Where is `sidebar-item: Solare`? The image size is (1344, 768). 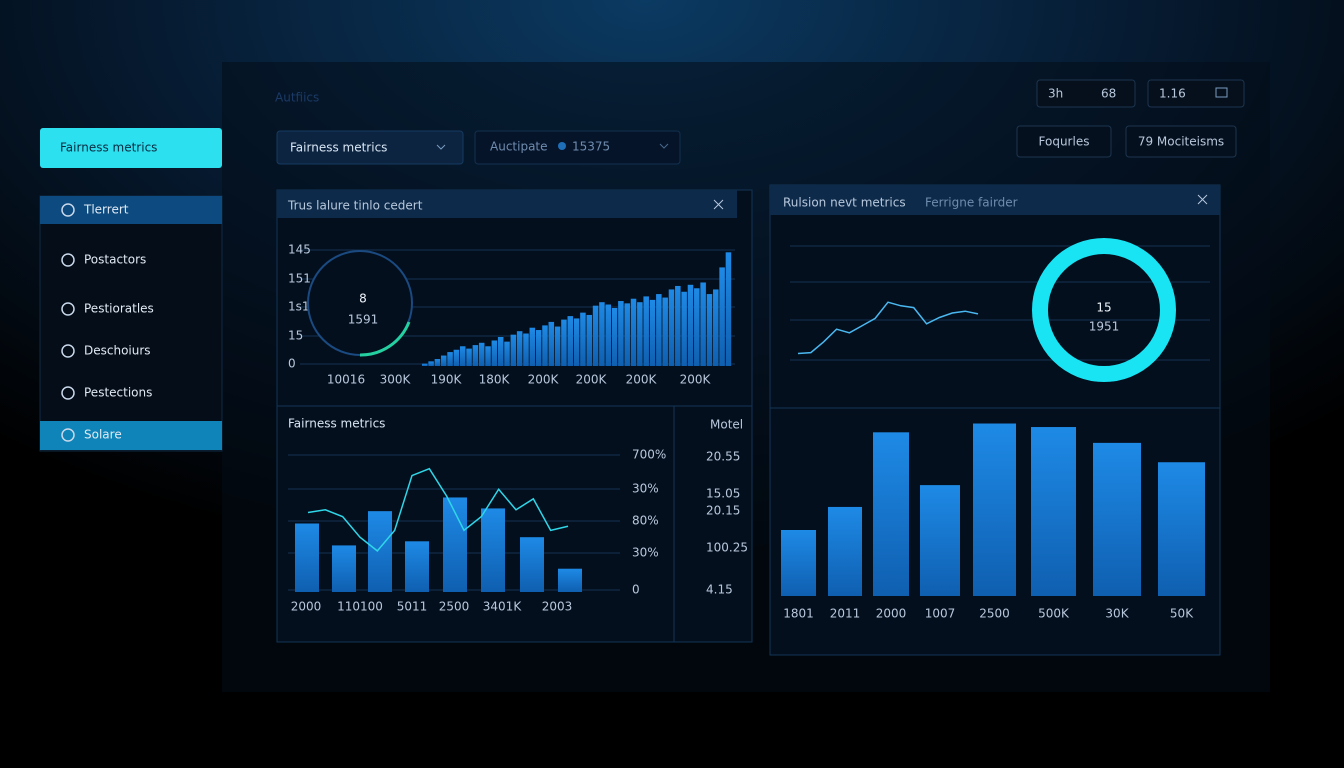 sidebar-item: Solare is located at coordinates (103, 435).